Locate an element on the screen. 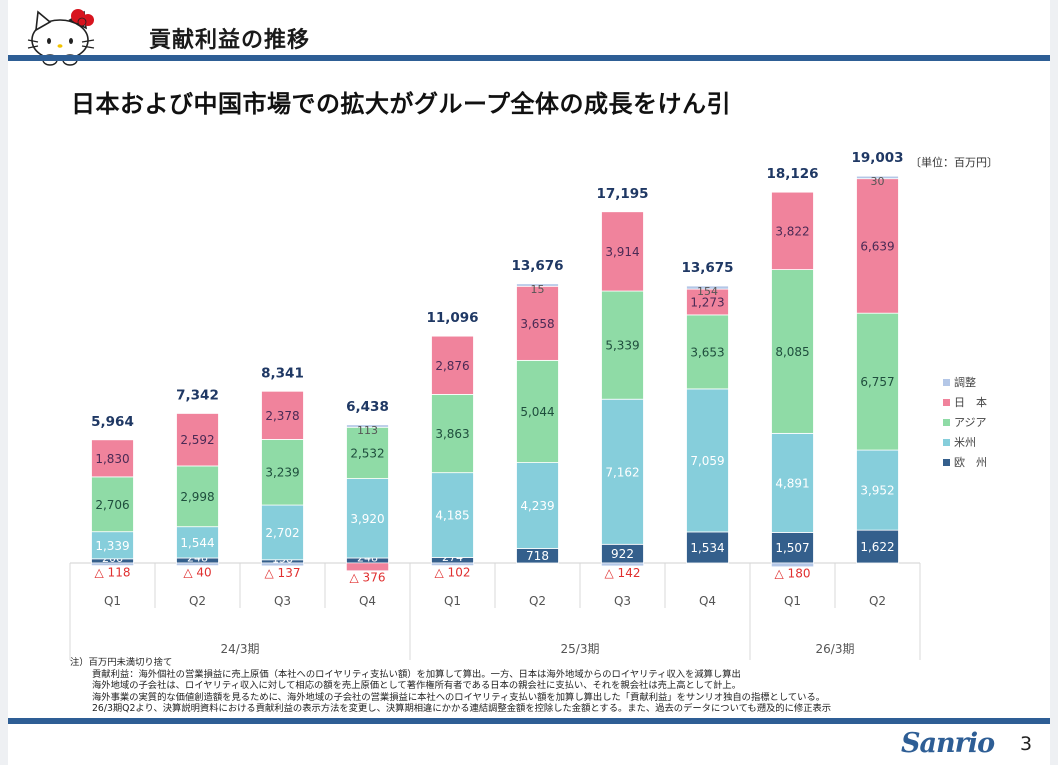 Image resolution: width=1058 pixels, height=765 pixels. period-label: 26/3期 is located at coordinates (835, 649).